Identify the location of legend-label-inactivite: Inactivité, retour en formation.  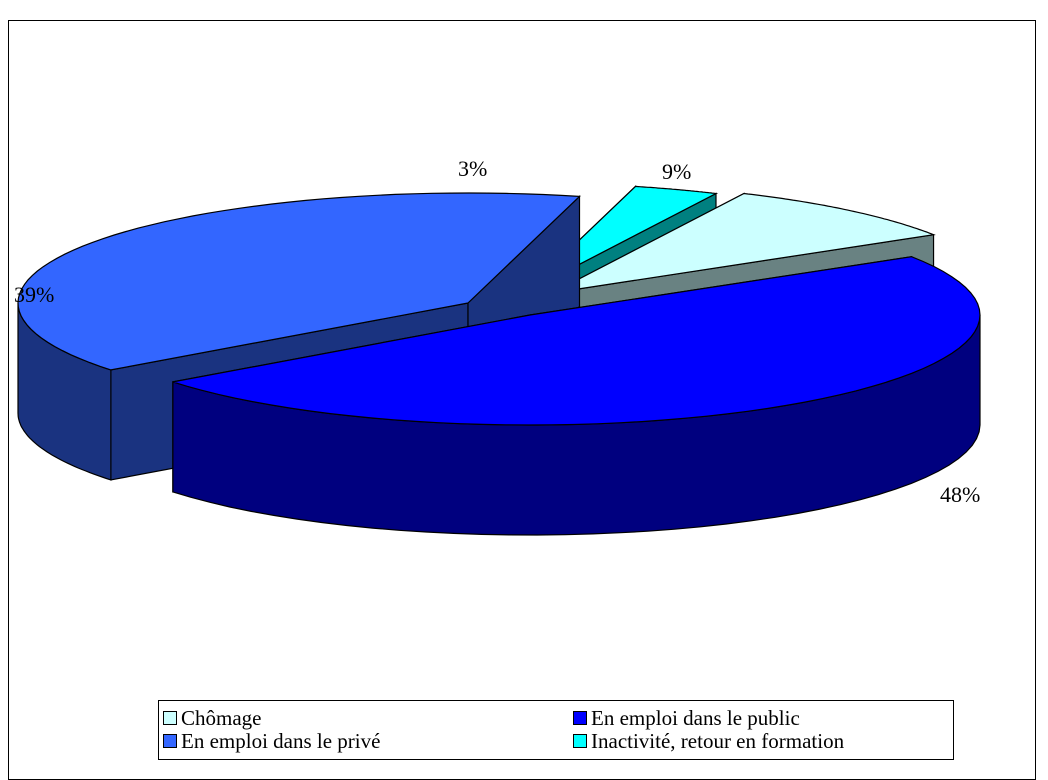
(718, 741).